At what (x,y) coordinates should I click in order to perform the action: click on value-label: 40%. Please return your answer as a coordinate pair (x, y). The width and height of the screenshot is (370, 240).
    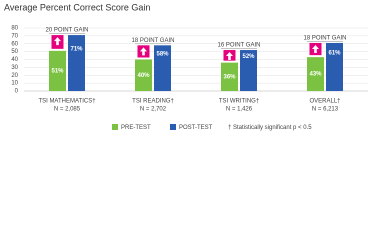
    Looking at the image, I should click on (143, 76).